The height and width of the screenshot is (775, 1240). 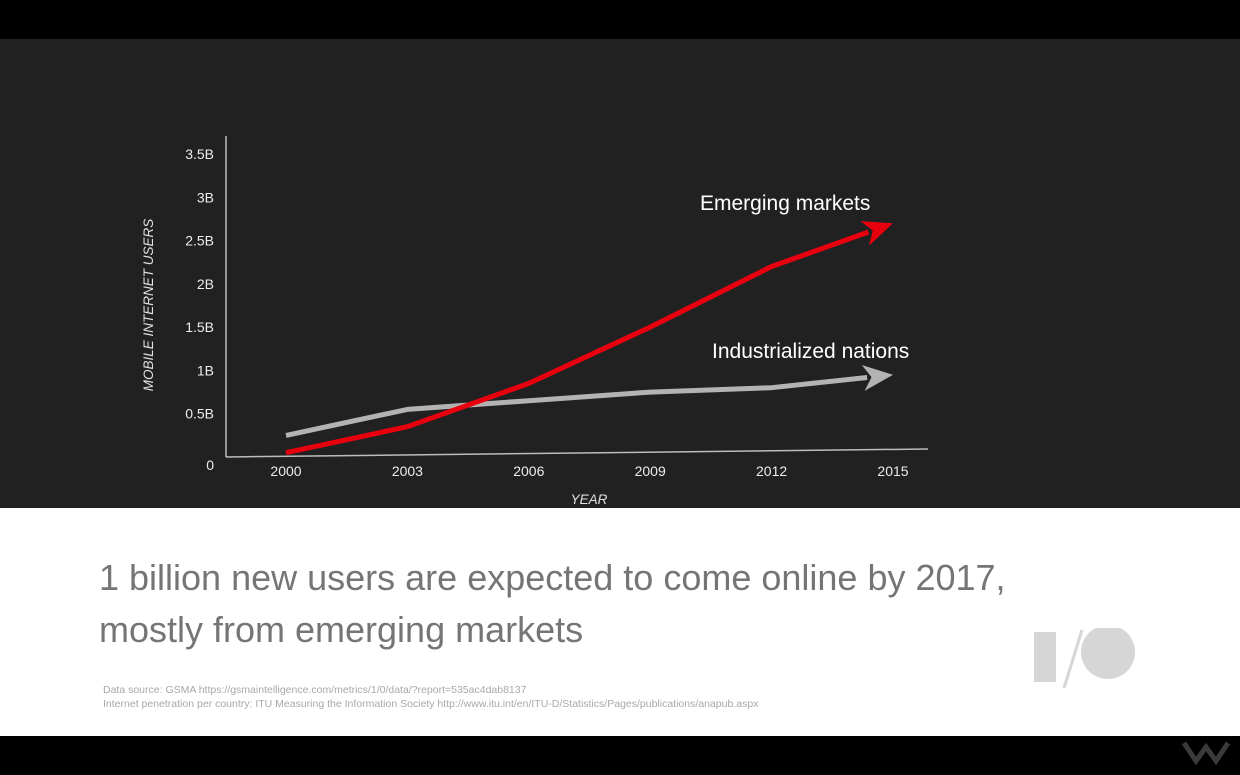 I want to click on google-io-logo-icon, so click(x=1084, y=658).